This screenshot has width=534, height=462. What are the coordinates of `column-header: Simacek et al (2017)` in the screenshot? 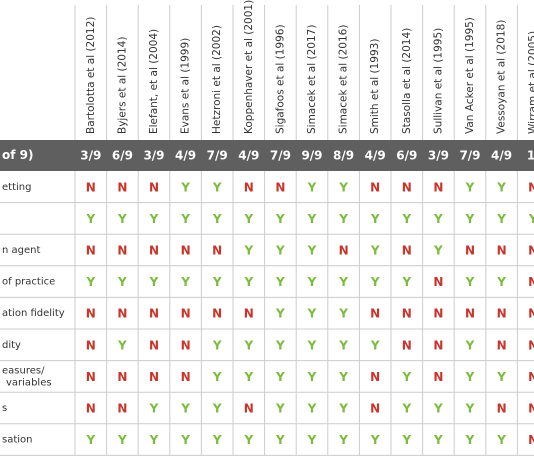 It's located at (312, 79).